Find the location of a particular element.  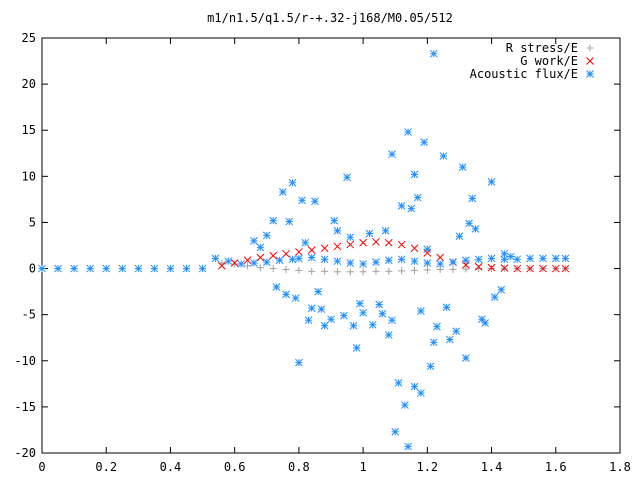

y-tick-label: -20 is located at coordinates (25, 453).